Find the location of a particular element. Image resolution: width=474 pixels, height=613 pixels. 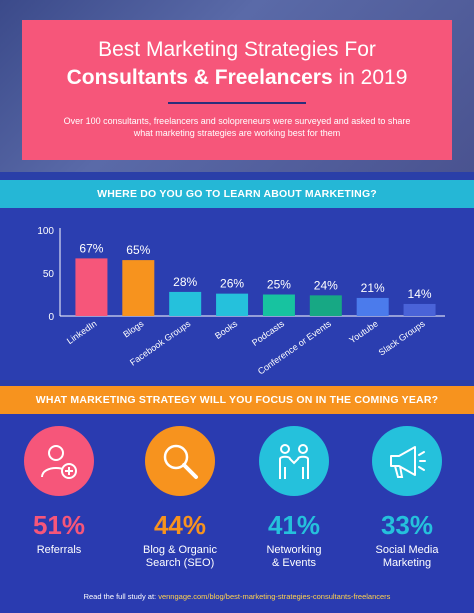

category-label: Books is located at coordinates (226, 329).